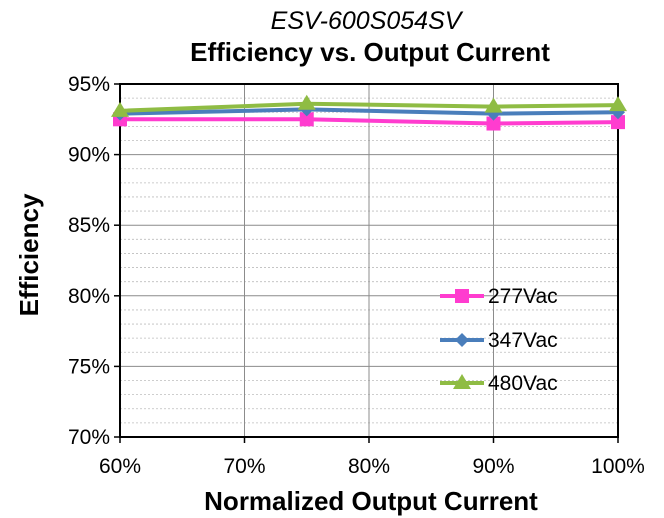  I want to click on legend-label: 480Vac, so click(523, 383).